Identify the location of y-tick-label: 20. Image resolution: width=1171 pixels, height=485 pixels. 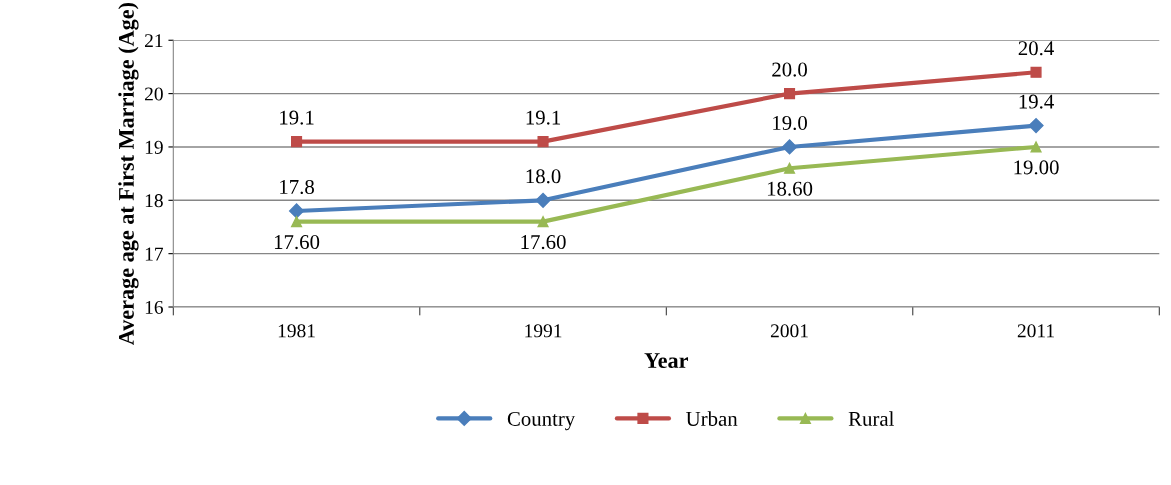
(154, 94).